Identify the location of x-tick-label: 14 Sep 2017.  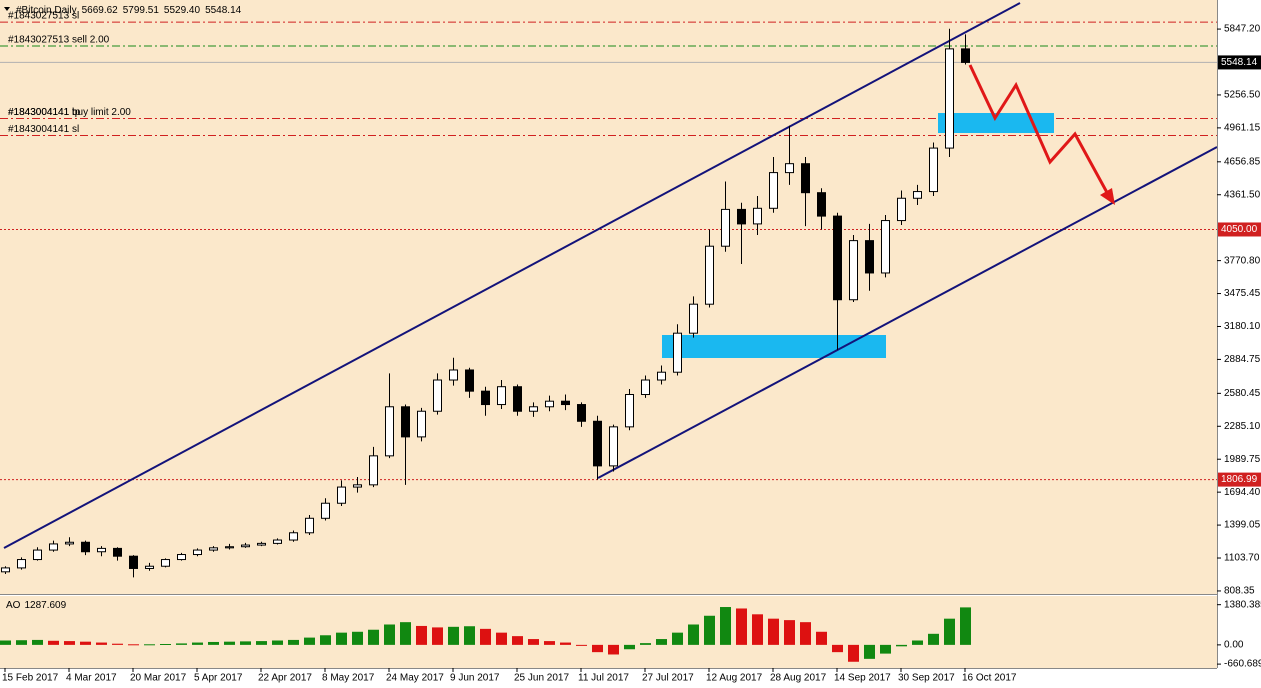
(862, 678).